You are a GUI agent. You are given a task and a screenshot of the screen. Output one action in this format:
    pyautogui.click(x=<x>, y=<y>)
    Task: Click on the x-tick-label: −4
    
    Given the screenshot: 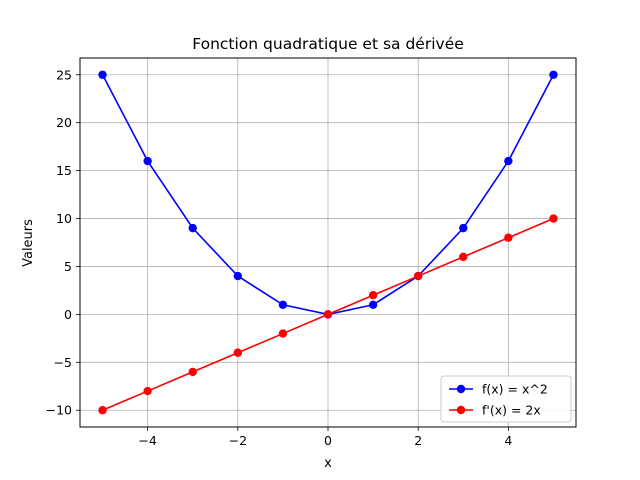 What is the action you would take?
    pyautogui.click(x=147, y=440)
    